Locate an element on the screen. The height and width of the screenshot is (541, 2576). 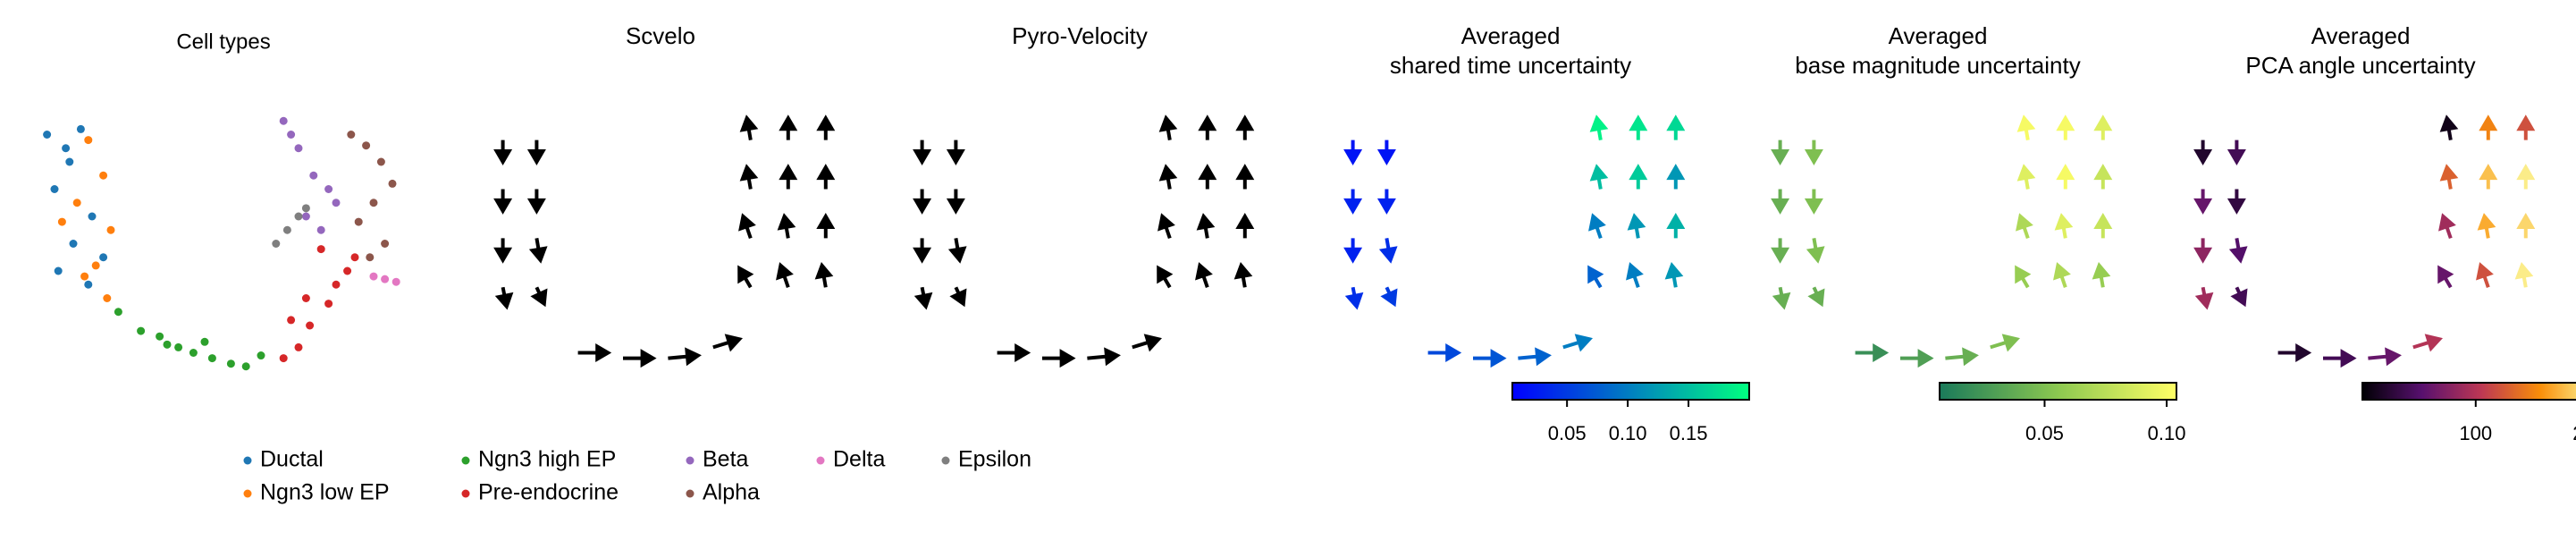
colorbar-tick-label: 100 is located at coordinates (2476, 433).